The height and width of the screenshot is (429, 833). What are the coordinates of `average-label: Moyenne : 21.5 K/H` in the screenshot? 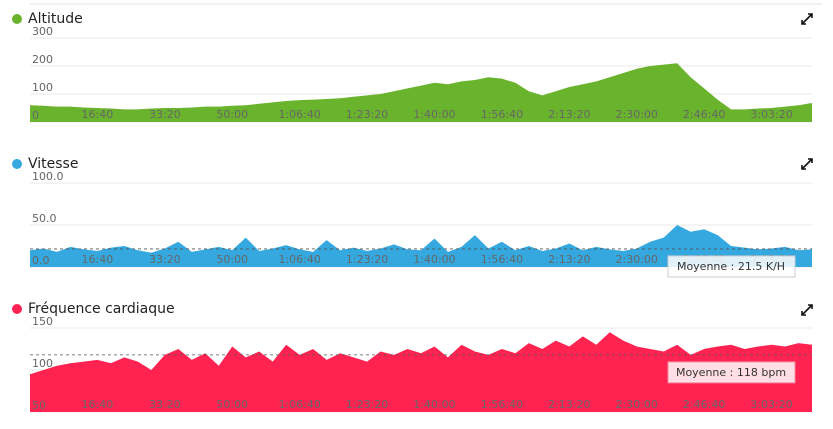 It's located at (731, 266).